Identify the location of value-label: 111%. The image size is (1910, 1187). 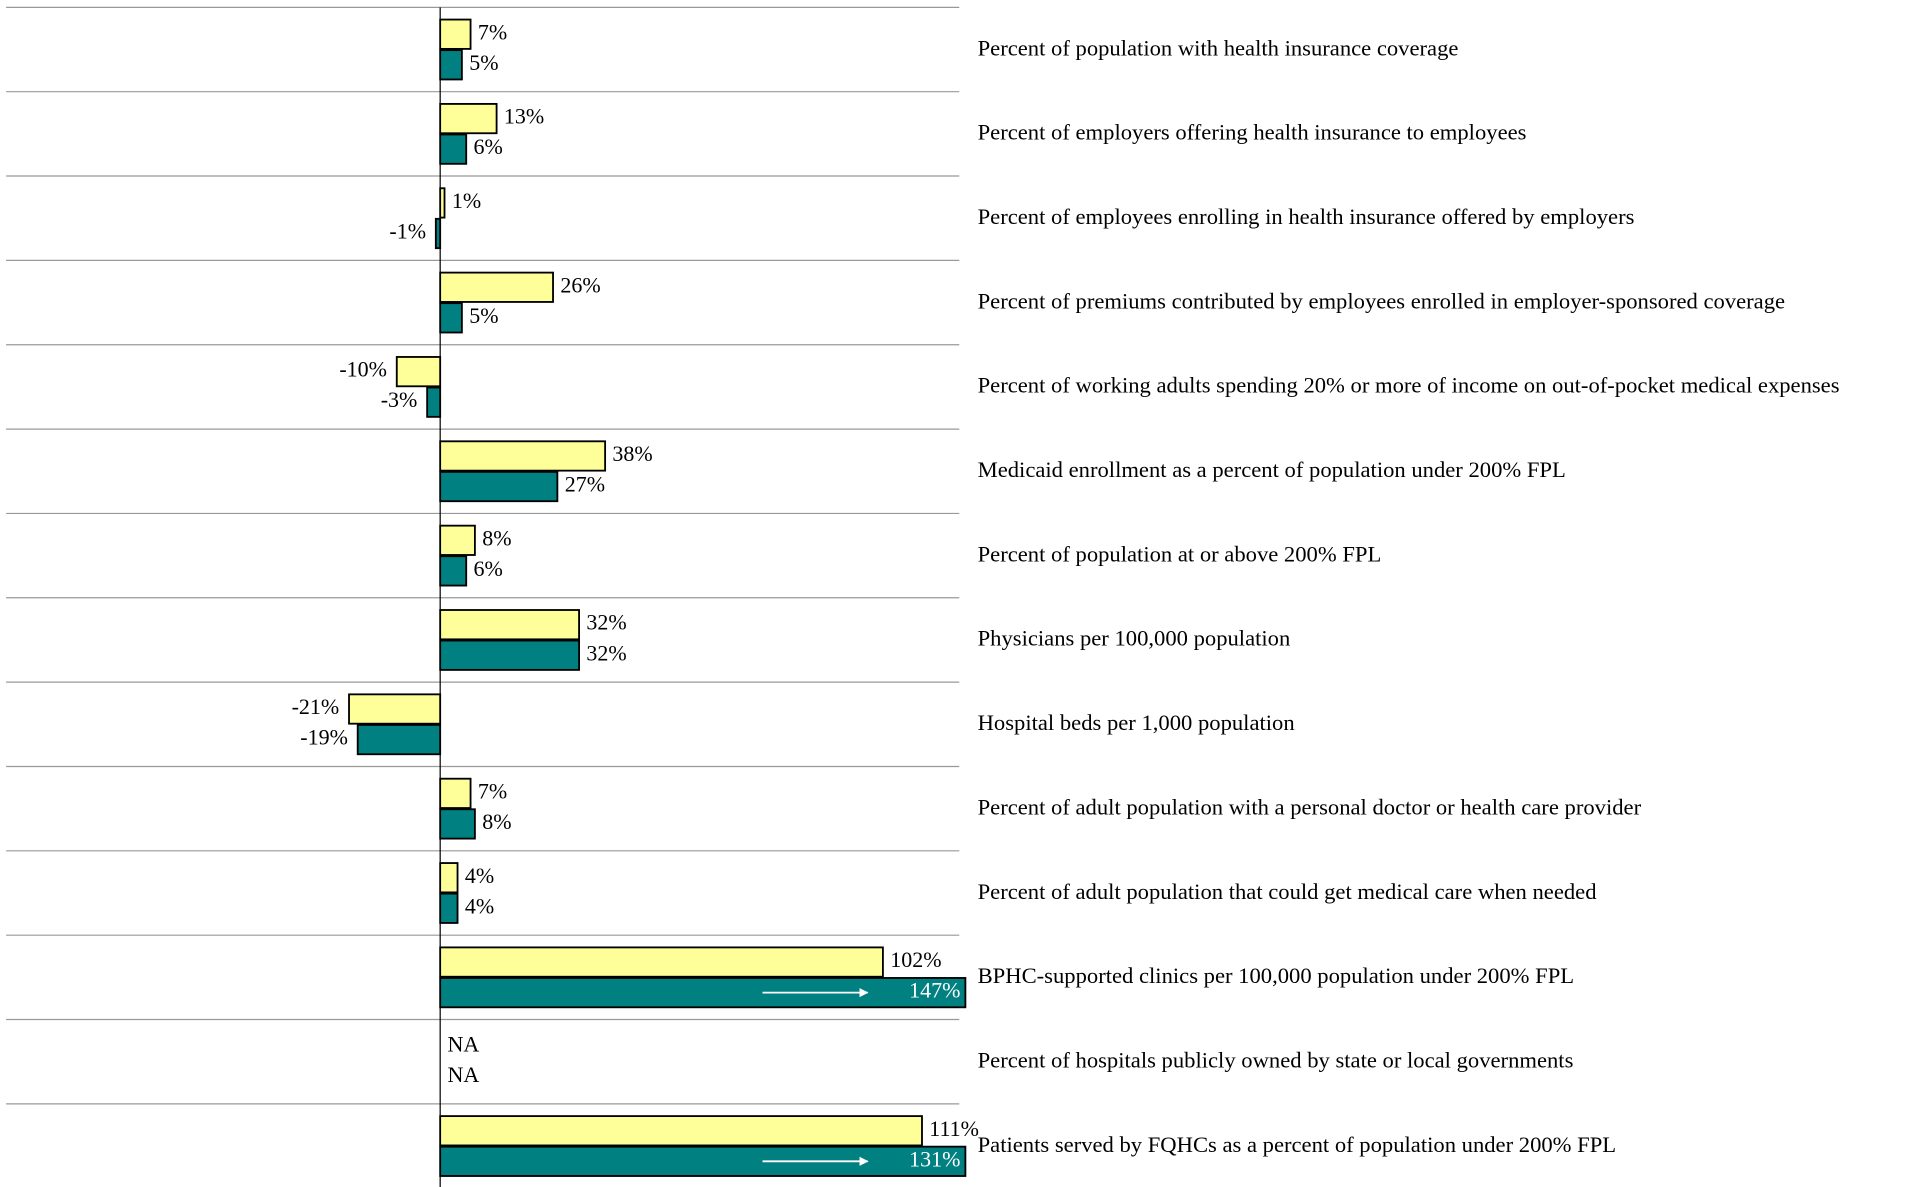
(954, 1128).